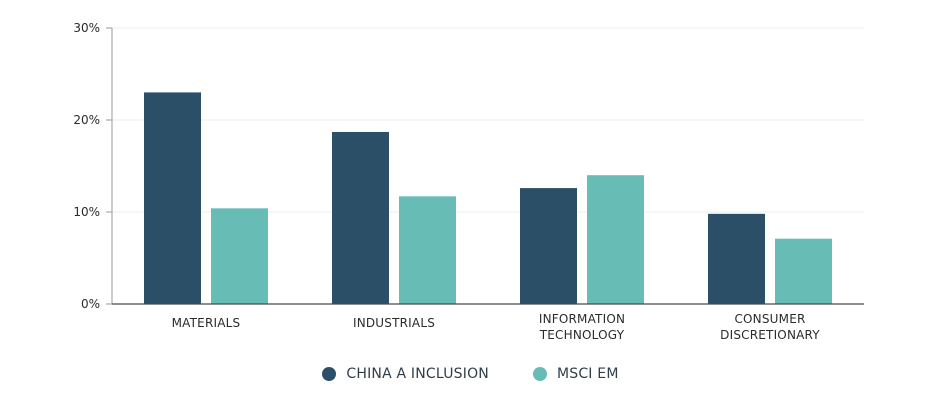  What do you see at coordinates (587, 374) in the screenshot?
I see `legend-label-msci-em: MSCI EM` at bounding box center [587, 374].